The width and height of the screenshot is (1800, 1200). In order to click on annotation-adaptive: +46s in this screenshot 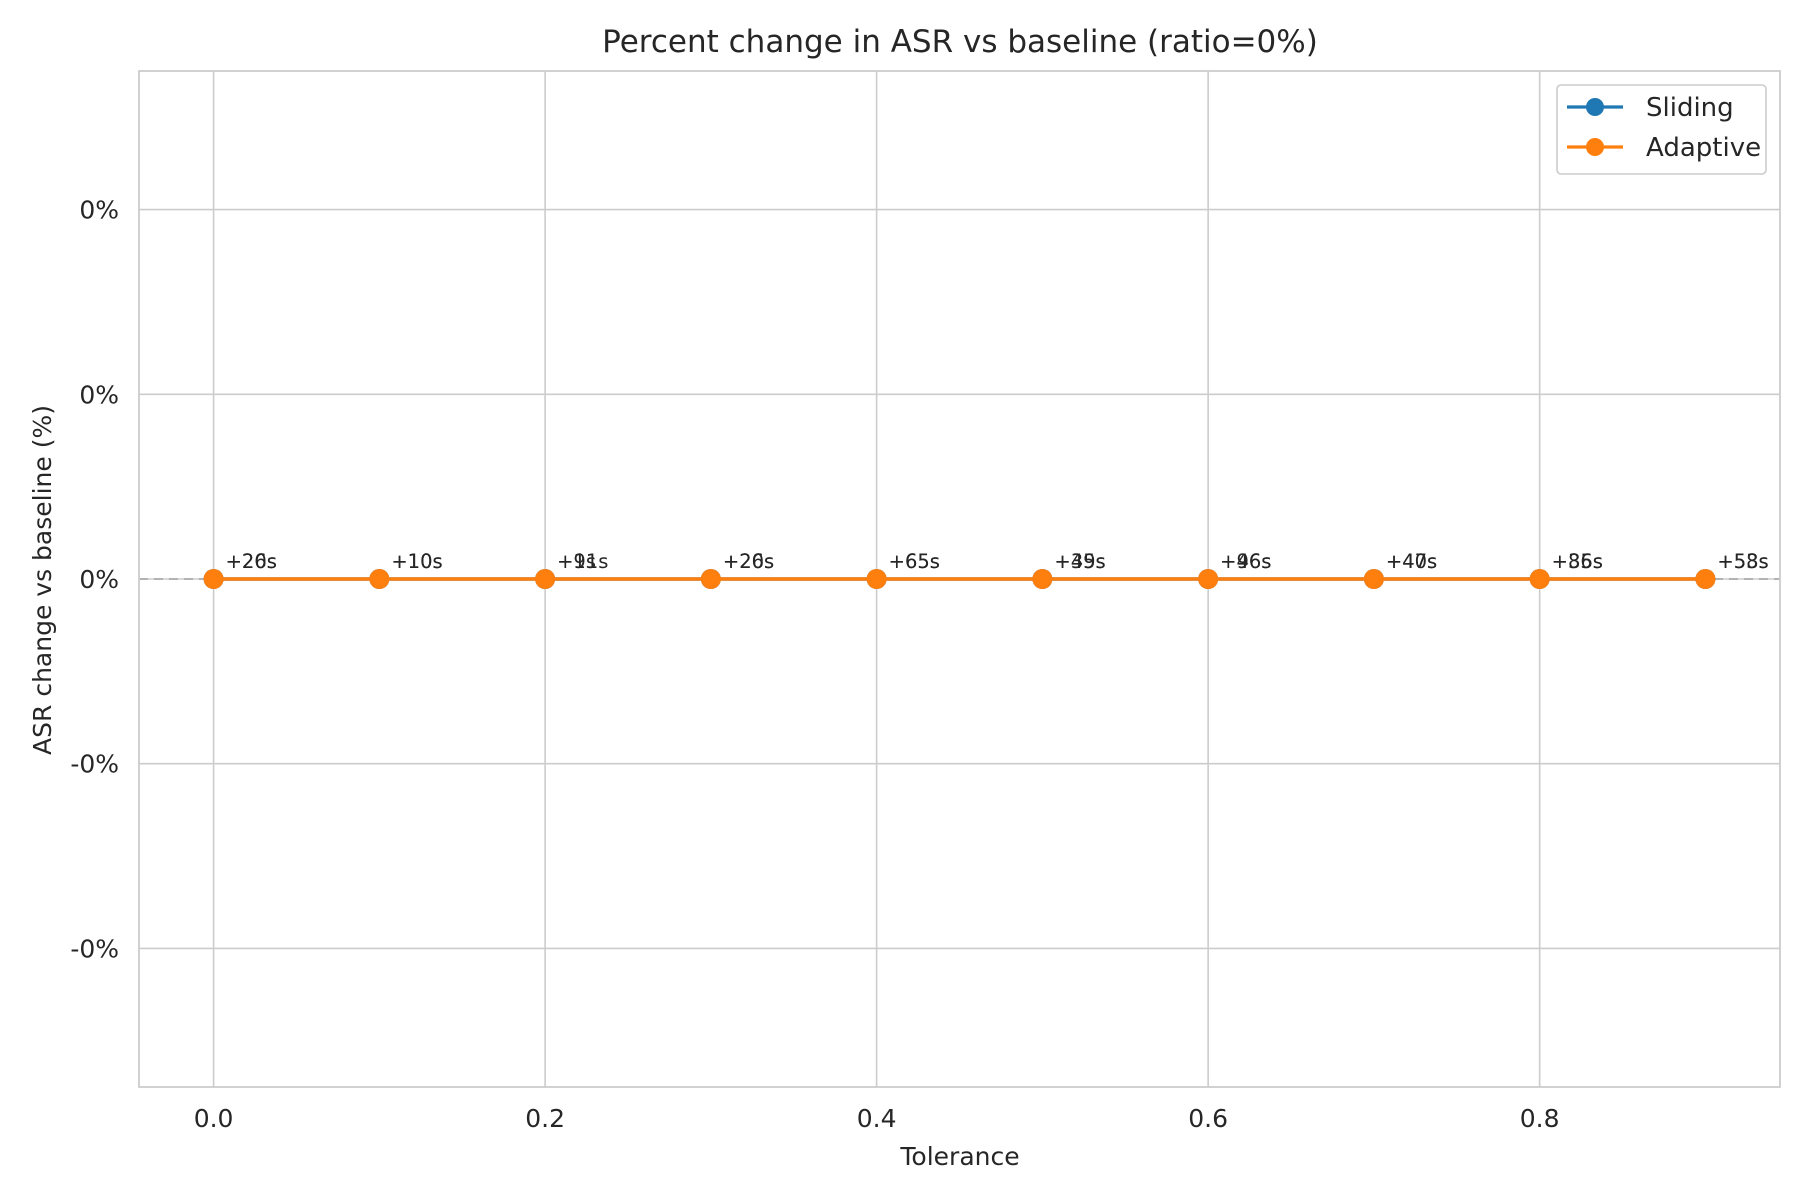, I will do `click(1245, 561)`.